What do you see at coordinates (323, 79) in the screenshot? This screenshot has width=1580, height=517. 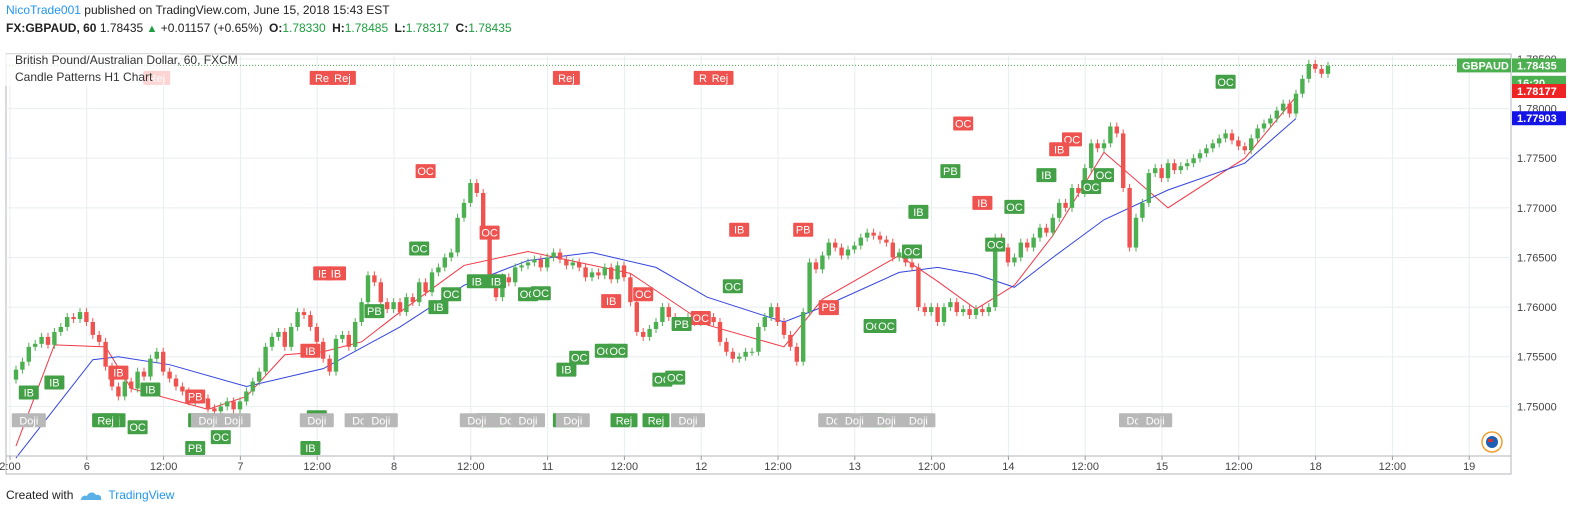 I see `pattern-tag-text: Rej` at bounding box center [323, 79].